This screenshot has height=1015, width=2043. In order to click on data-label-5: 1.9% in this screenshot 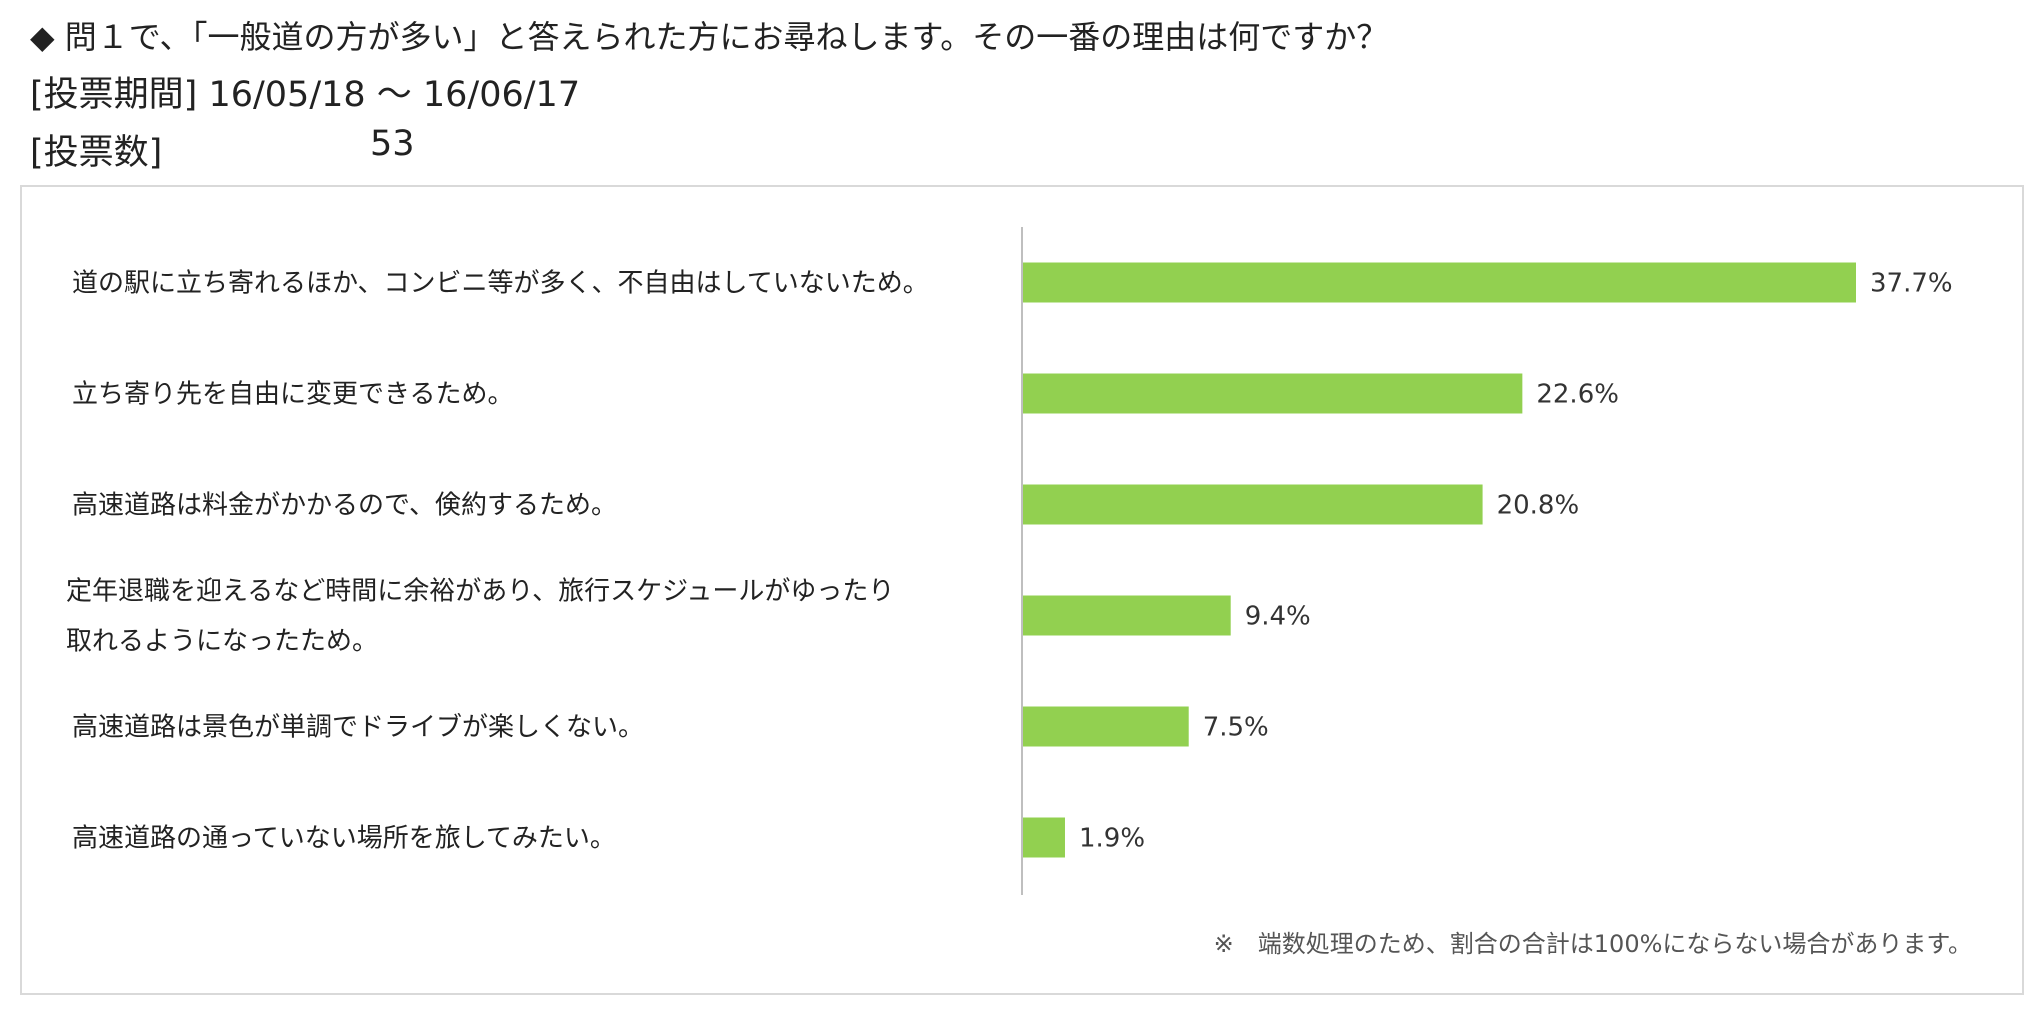, I will do `click(1112, 839)`.